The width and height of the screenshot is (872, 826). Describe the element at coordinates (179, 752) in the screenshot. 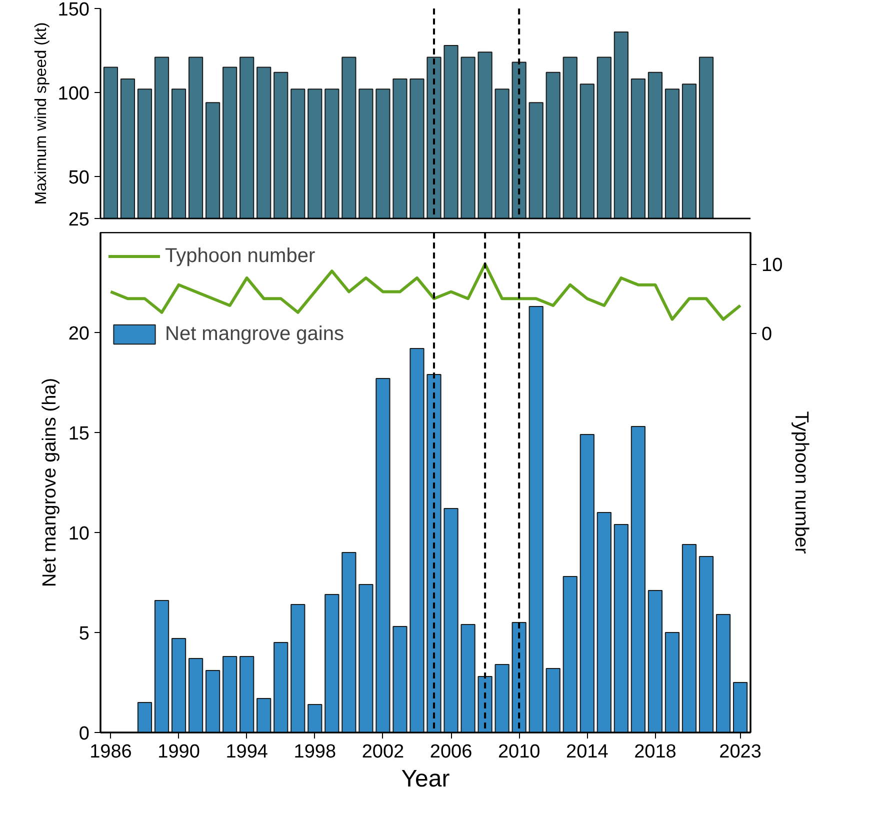

I see `x-tick-label: 1990` at that location.